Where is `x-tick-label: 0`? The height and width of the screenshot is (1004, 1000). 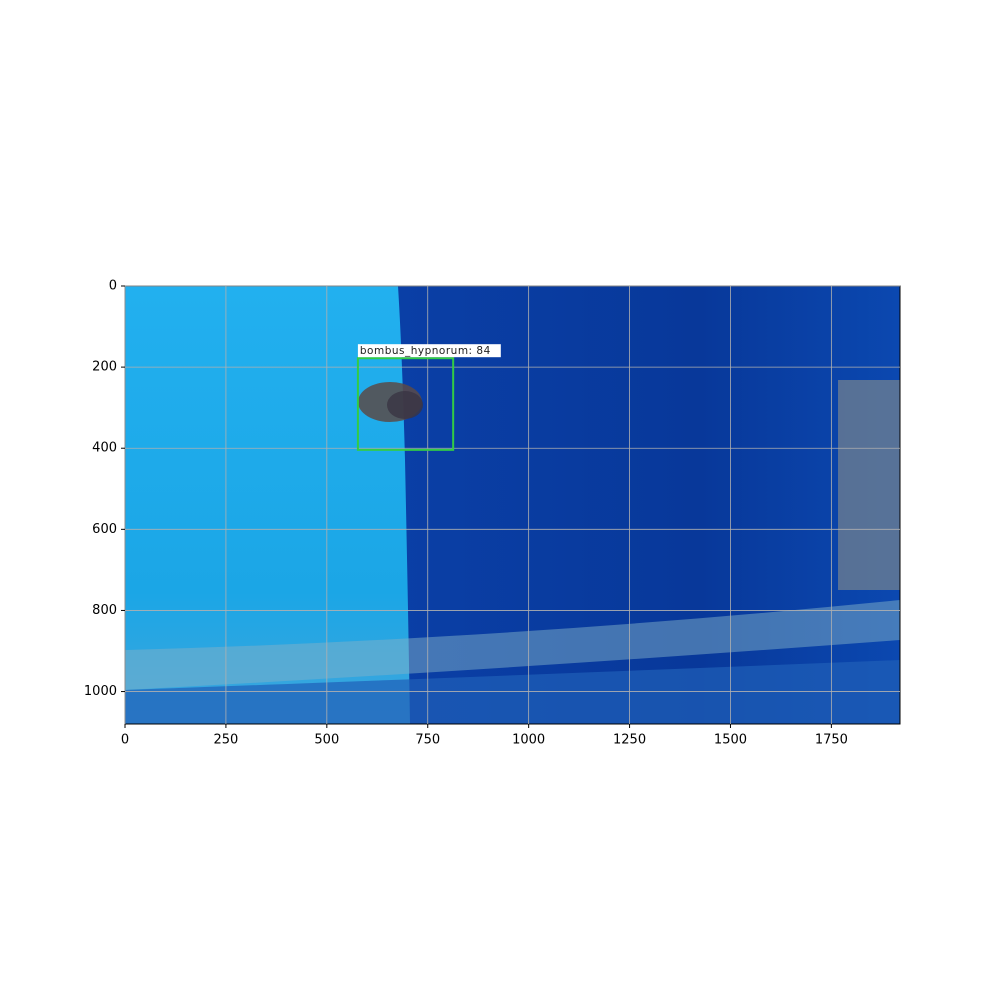 x-tick-label: 0 is located at coordinates (125, 740).